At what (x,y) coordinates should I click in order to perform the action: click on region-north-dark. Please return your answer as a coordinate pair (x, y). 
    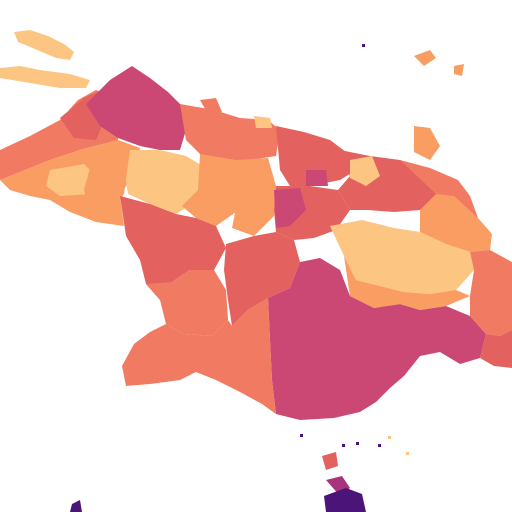
    Looking at the image, I should click on (136, 108).